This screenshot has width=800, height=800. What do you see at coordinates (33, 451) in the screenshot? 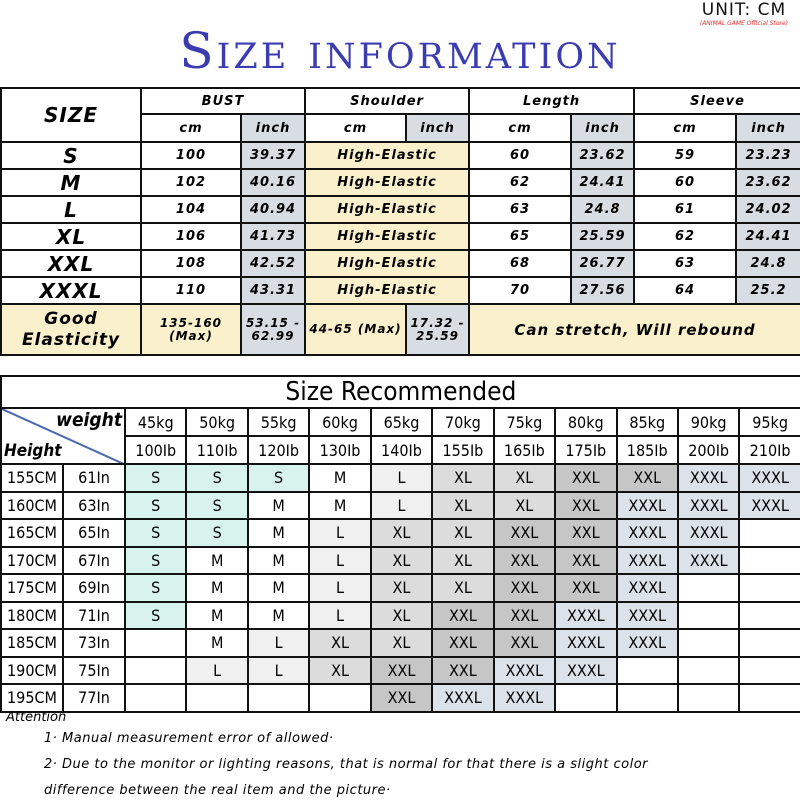
I see `height-label: Height` at bounding box center [33, 451].